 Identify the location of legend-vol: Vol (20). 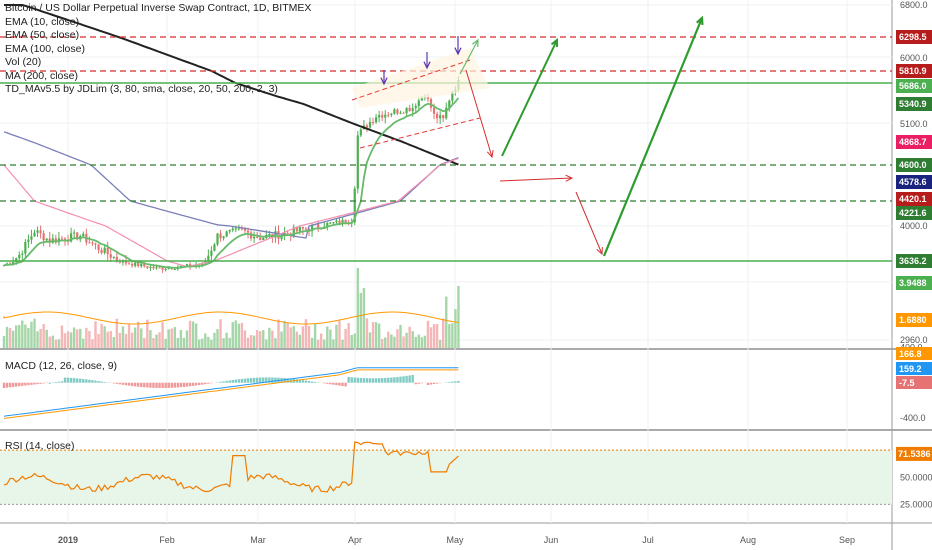
(23, 62).